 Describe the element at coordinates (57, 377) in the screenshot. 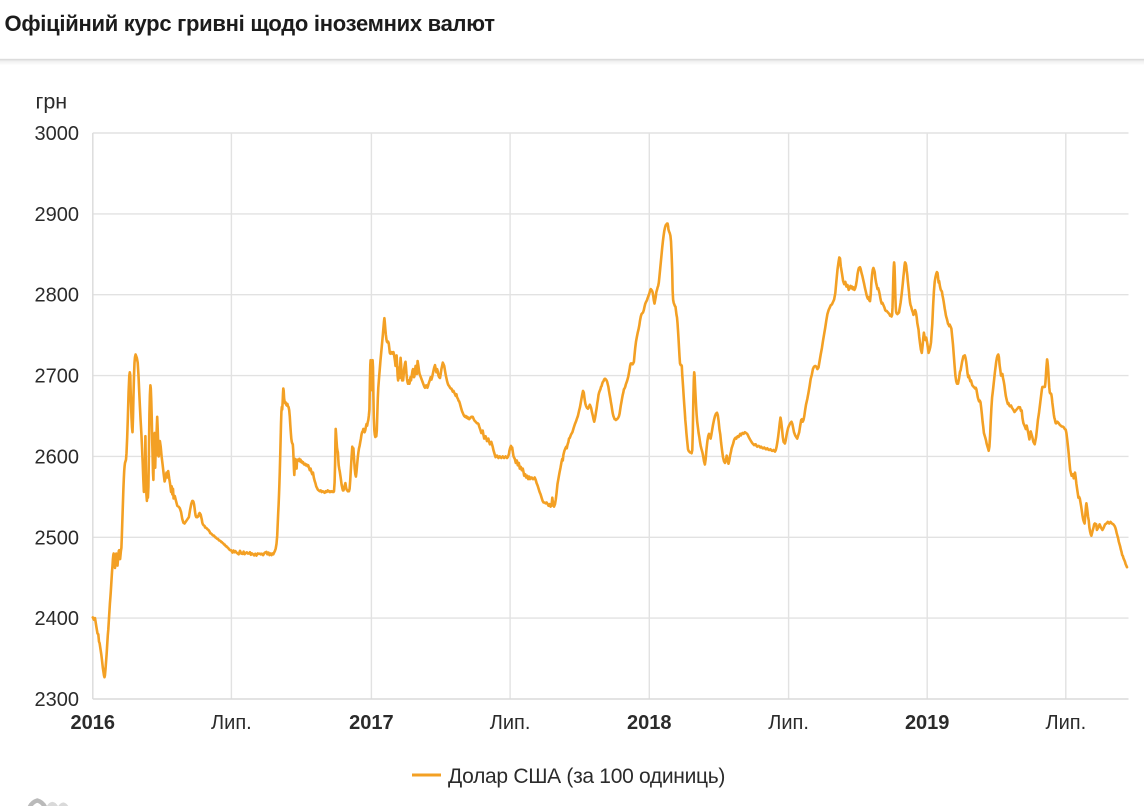

I see `svg-text: 2700` at that location.